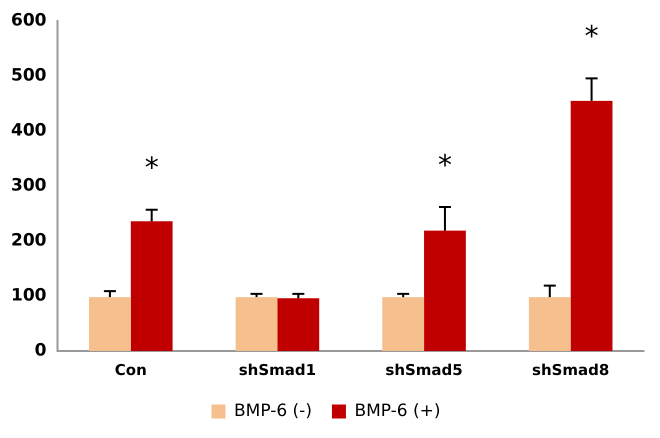 The width and height of the screenshot is (660, 438). What do you see at coordinates (28, 240) in the screenshot?
I see `y-tick-label: 200` at bounding box center [28, 240].